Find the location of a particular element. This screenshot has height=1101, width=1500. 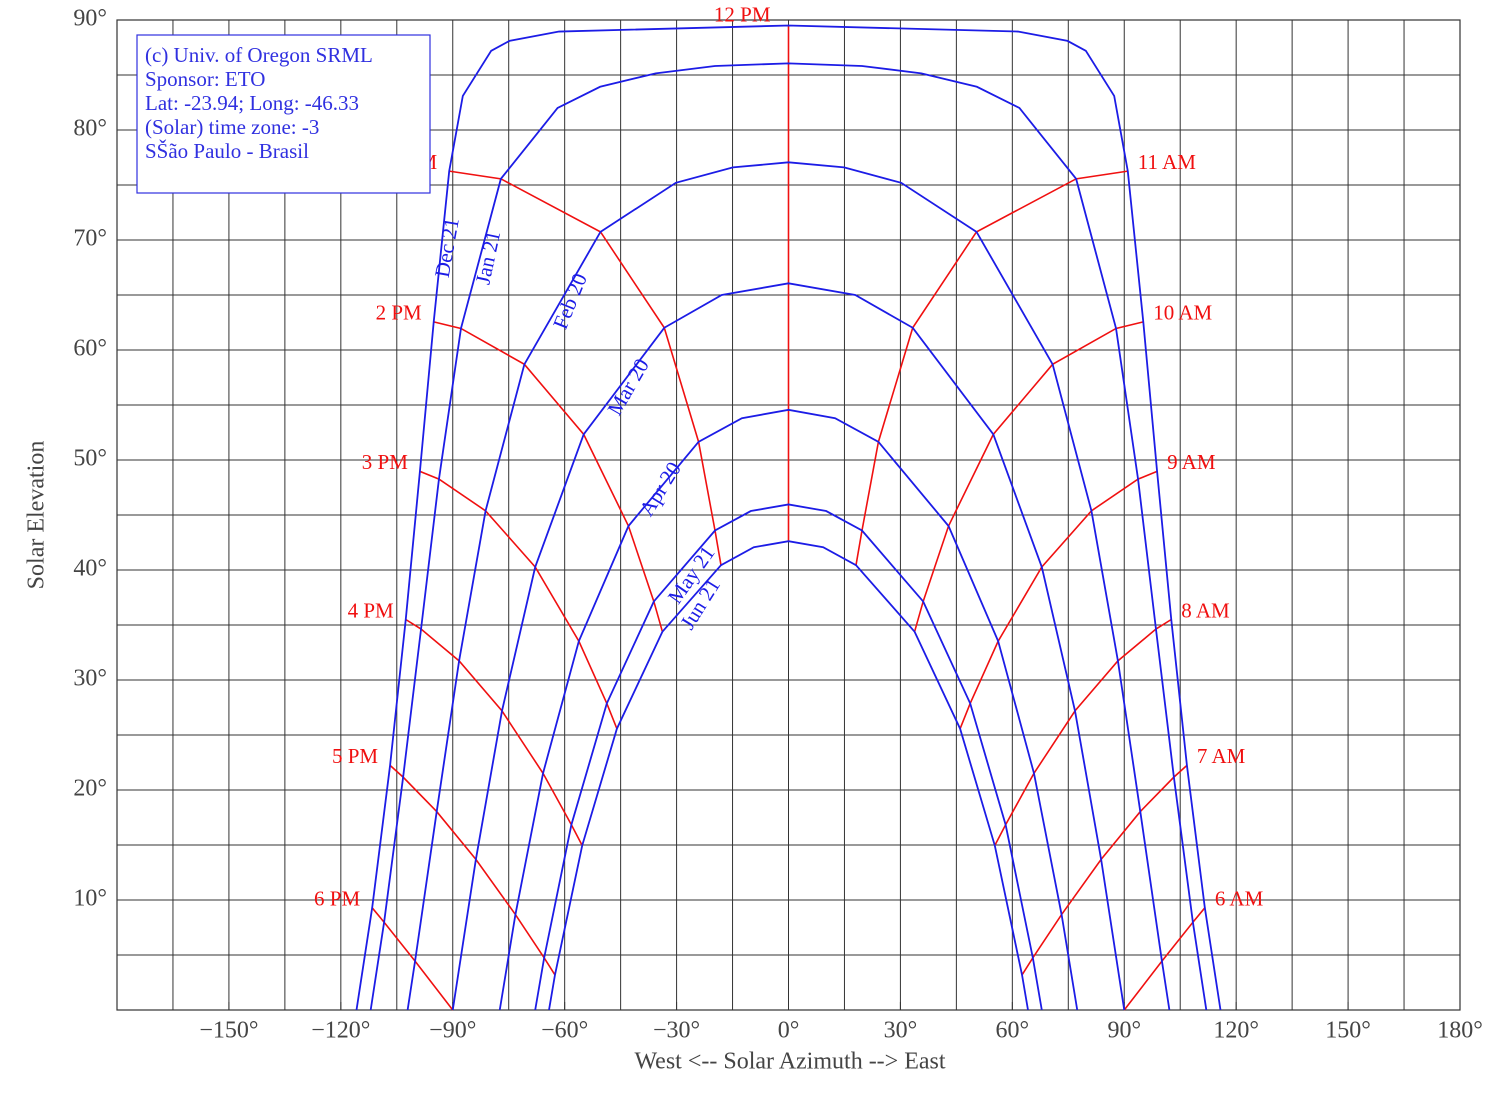

hour-label: 6 AM is located at coordinates (1239, 899).